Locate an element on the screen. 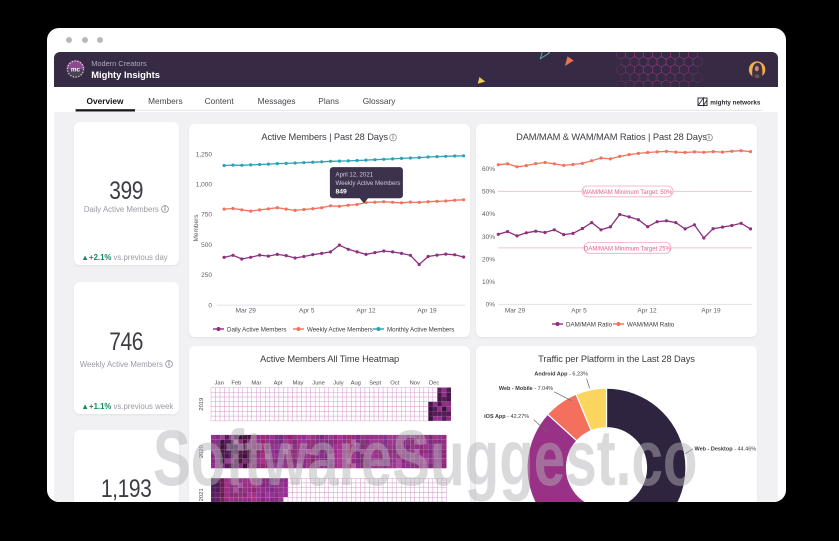 The image size is (839, 541). svg-text: May is located at coordinates (298, 384).